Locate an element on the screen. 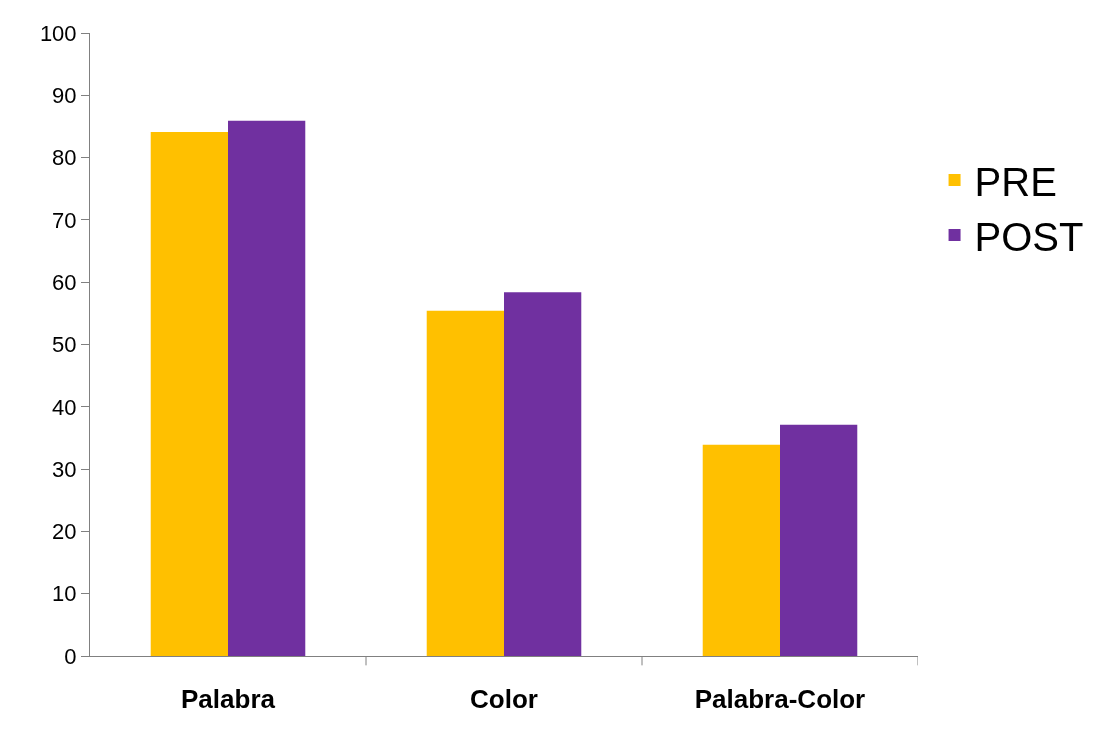 This screenshot has width=1111, height=730. y-tick-label: 30 is located at coordinates (64, 469).